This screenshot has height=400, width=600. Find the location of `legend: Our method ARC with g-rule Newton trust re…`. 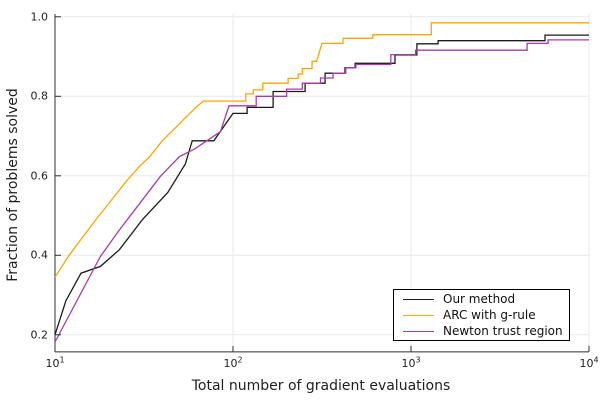

legend: Our method ARC with g-rule Newton trust re… is located at coordinates (481, 315).